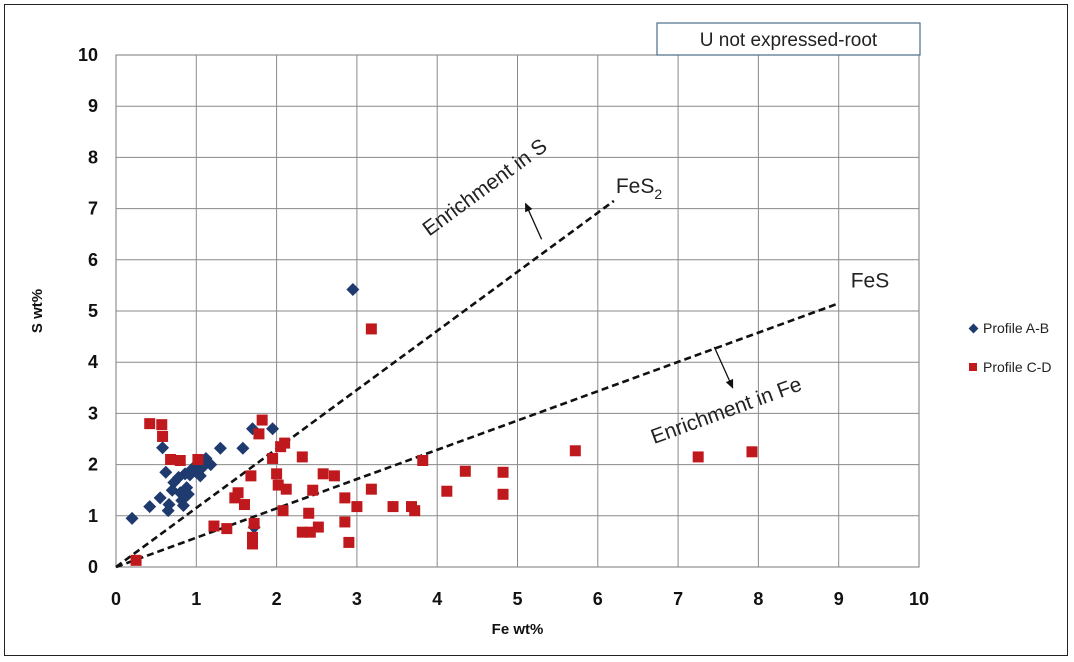  Describe the element at coordinates (93, 260) in the screenshot. I see `y-tick-label: 6` at that location.